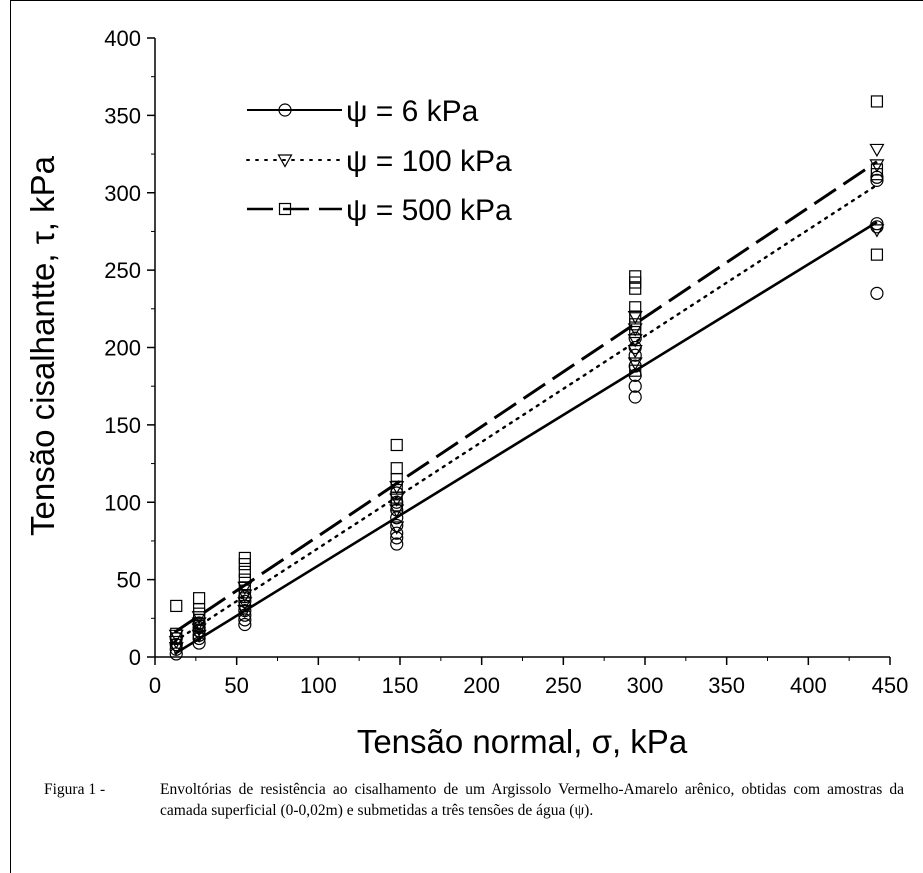 This screenshot has height=873, width=923. What do you see at coordinates (122, 115) in the screenshot?
I see `y-tick-label-350: 350` at bounding box center [122, 115].